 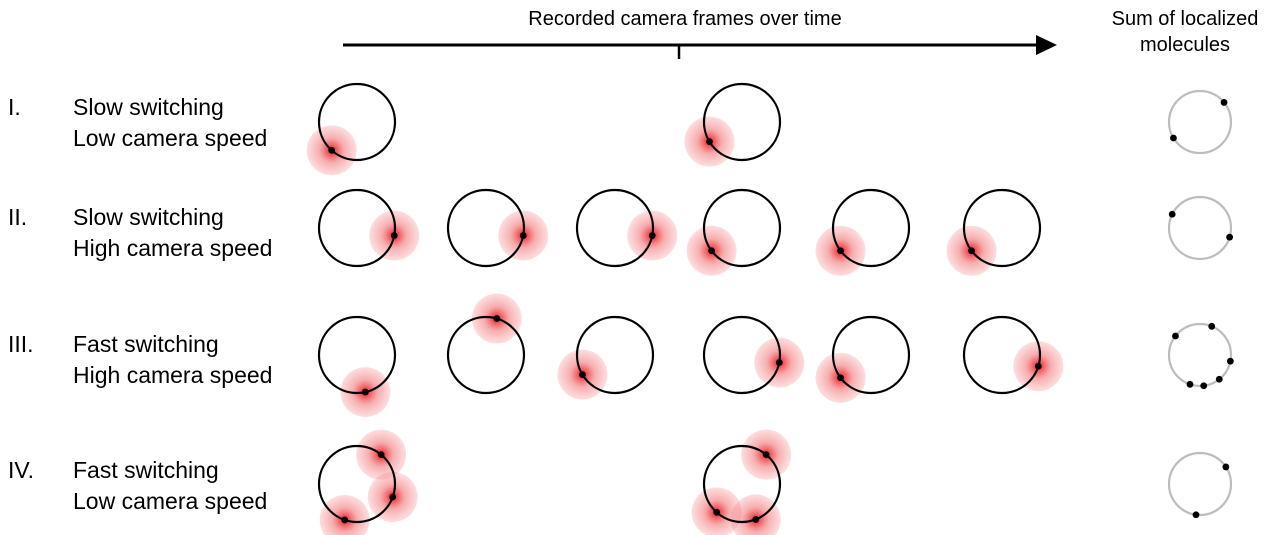 What do you see at coordinates (18, 217) in the screenshot?
I see `row-numeral: II.` at bounding box center [18, 217].